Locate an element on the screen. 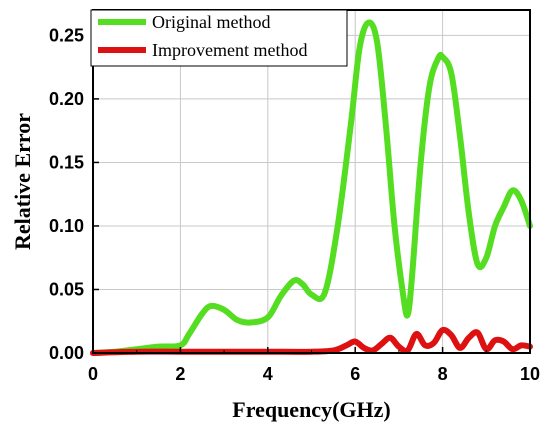 The width and height of the screenshot is (550, 433). y-axis-title: Relative Error is located at coordinates (22, 181).